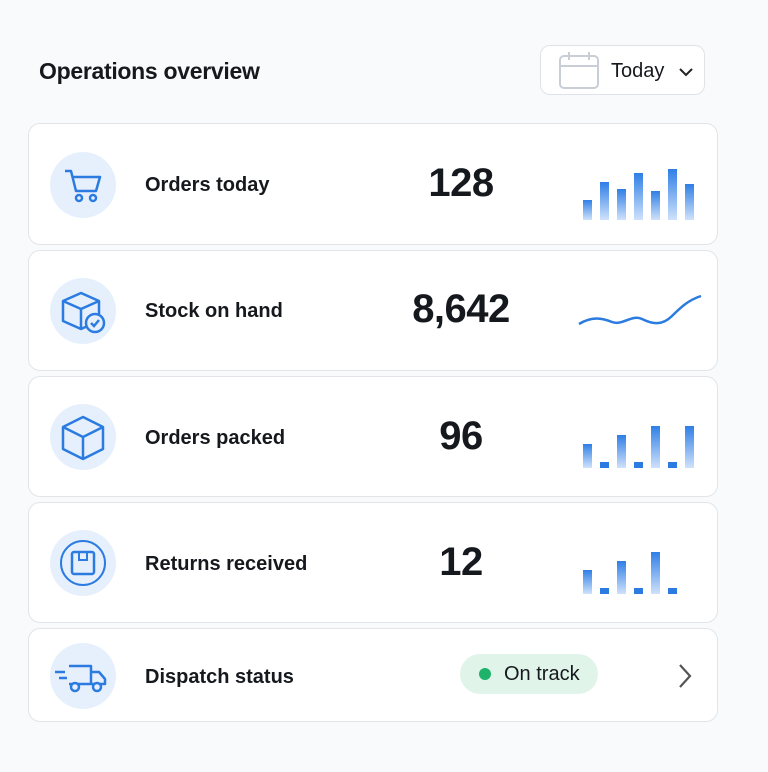 The image size is (768, 772). Describe the element at coordinates (373, 675) in the screenshot. I see `status-card: Dispatch status On track` at that location.